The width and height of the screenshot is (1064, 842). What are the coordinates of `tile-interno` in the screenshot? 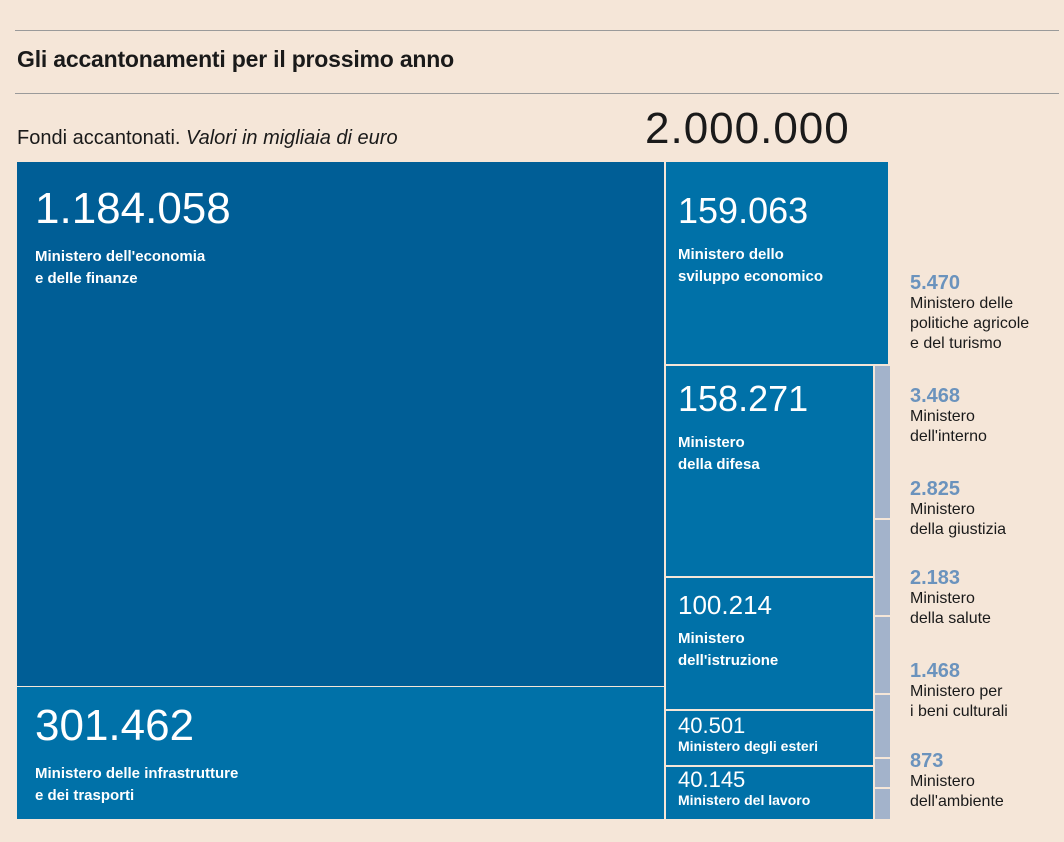 It's located at (882, 567).